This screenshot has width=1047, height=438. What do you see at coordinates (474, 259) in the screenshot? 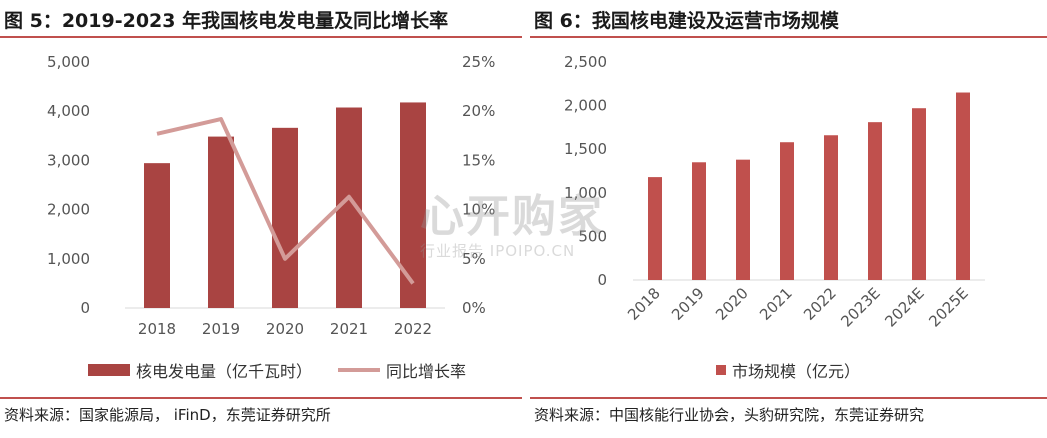
I see `y2-tick-label: 5%` at bounding box center [474, 259].